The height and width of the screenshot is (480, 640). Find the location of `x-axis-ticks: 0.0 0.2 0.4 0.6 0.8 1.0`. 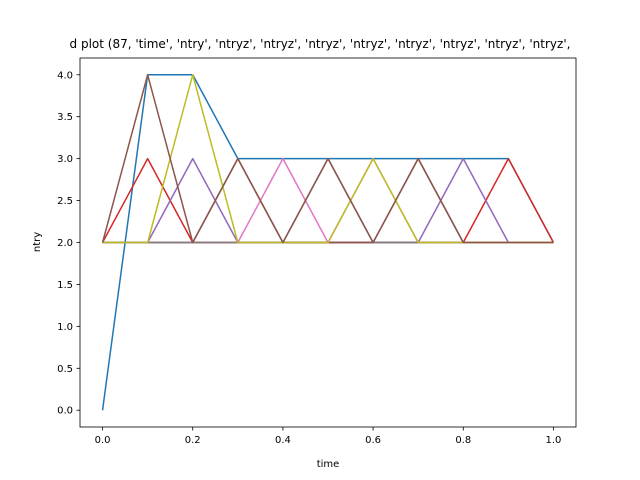

x-axis-ticks: 0.0 0.2 0.4 0.6 0.8 1.0 is located at coordinates (328, 436).